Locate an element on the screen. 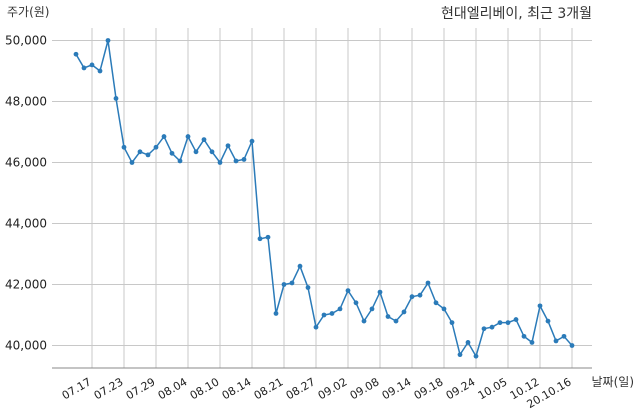 The width and height of the screenshot is (640, 414). y-tick-label: 46,000 is located at coordinates (26, 163).